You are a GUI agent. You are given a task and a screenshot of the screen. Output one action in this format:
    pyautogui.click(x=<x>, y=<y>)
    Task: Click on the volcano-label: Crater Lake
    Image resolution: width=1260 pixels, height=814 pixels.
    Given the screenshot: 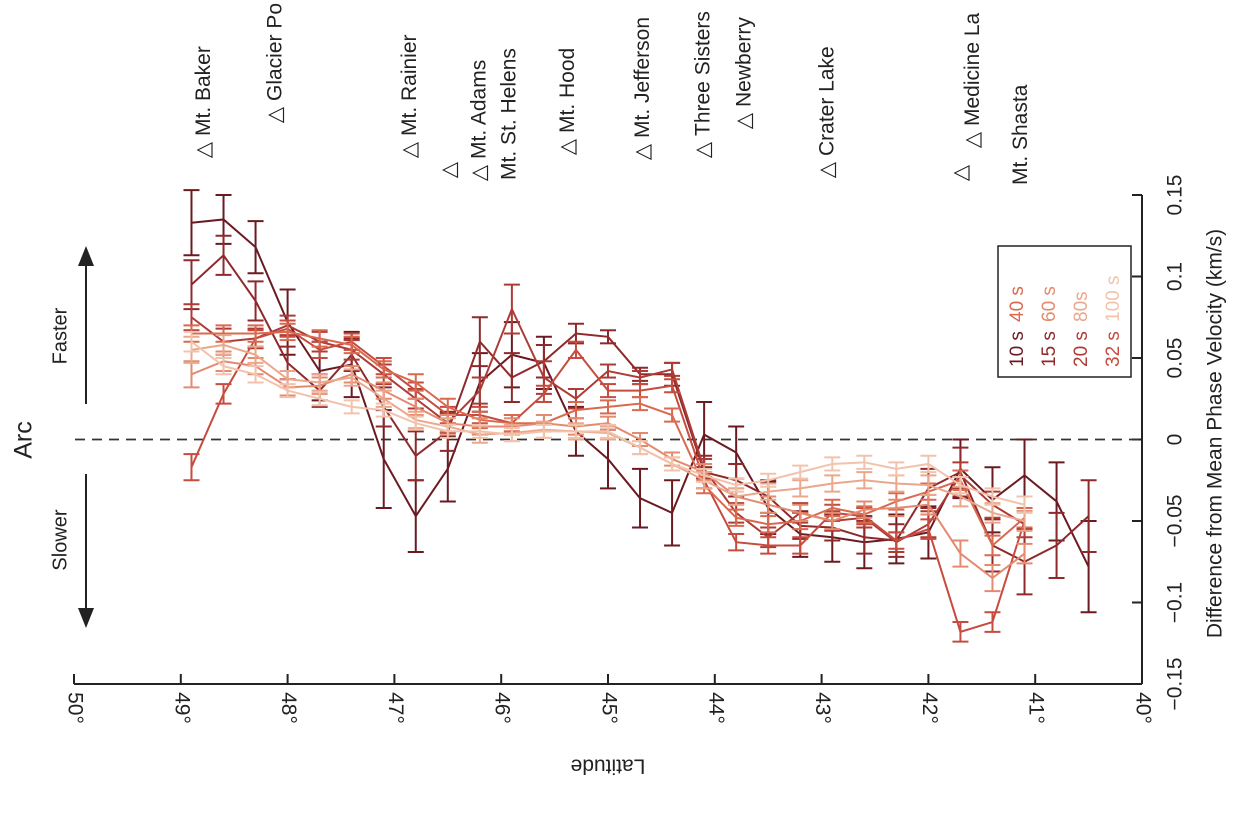 What is the action you would take?
    pyautogui.click(x=827, y=101)
    